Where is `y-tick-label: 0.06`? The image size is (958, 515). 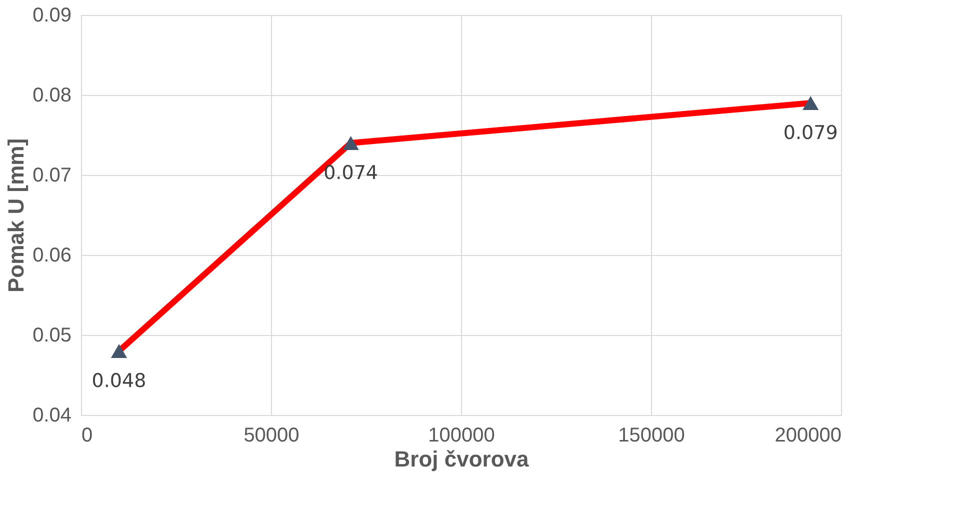 y-tick-label: 0.06 is located at coordinates (52, 255).